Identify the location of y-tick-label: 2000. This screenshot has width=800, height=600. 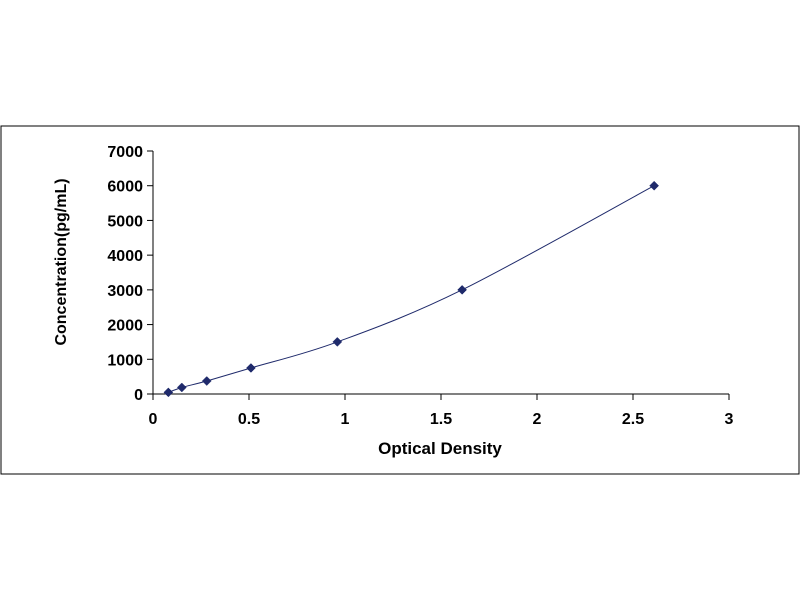
(125, 326).